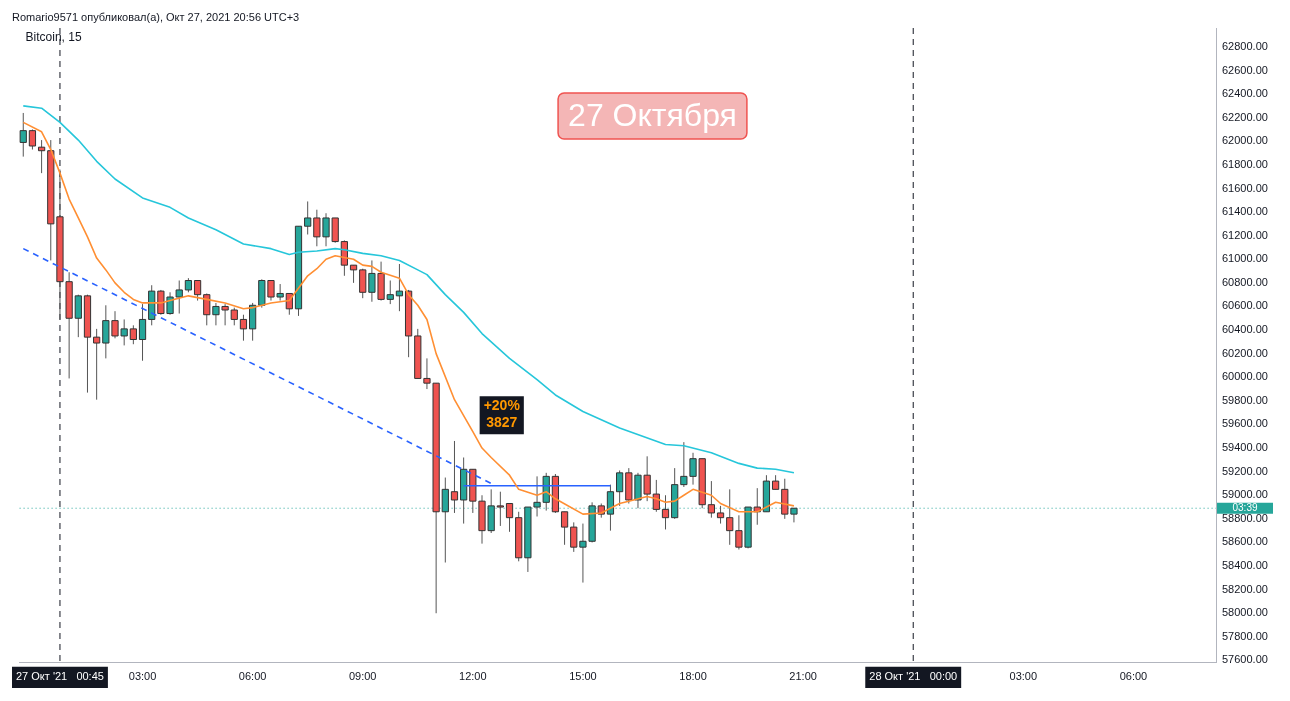 This screenshot has width=1290, height=701. Describe the element at coordinates (1245, 376) in the screenshot. I see `y-tick-label: 60000.00` at that location.